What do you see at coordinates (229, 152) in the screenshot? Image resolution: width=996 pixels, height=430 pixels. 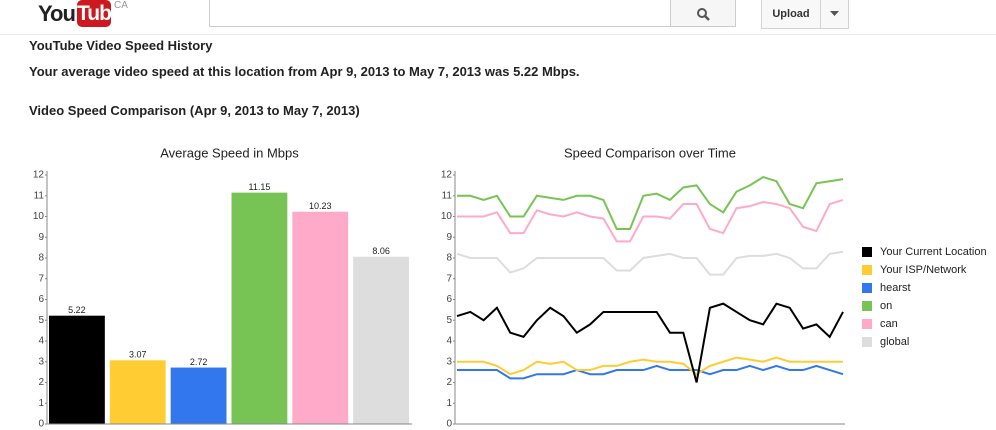 I see `chart-title: Average Speed in Mbps` at bounding box center [229, 152].